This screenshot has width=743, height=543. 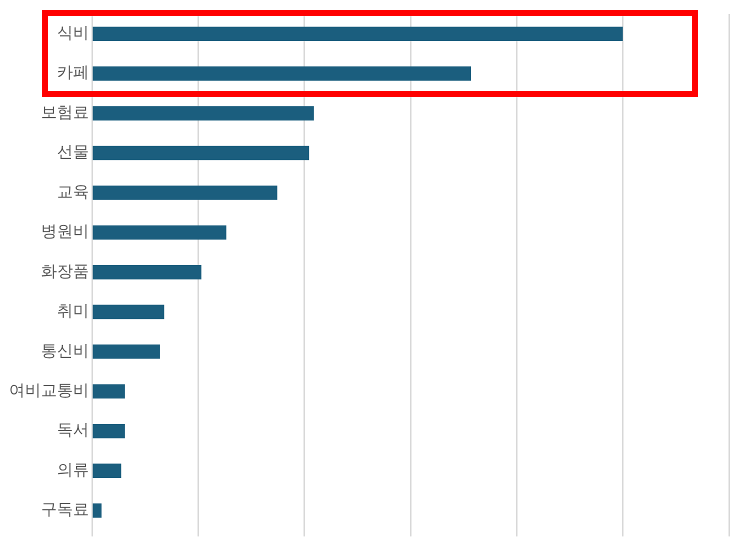 What do you see at coordinates (65, 509) in the screenshot?
I see `y-tick-label: 구독료` at bounding box center [65, 509].